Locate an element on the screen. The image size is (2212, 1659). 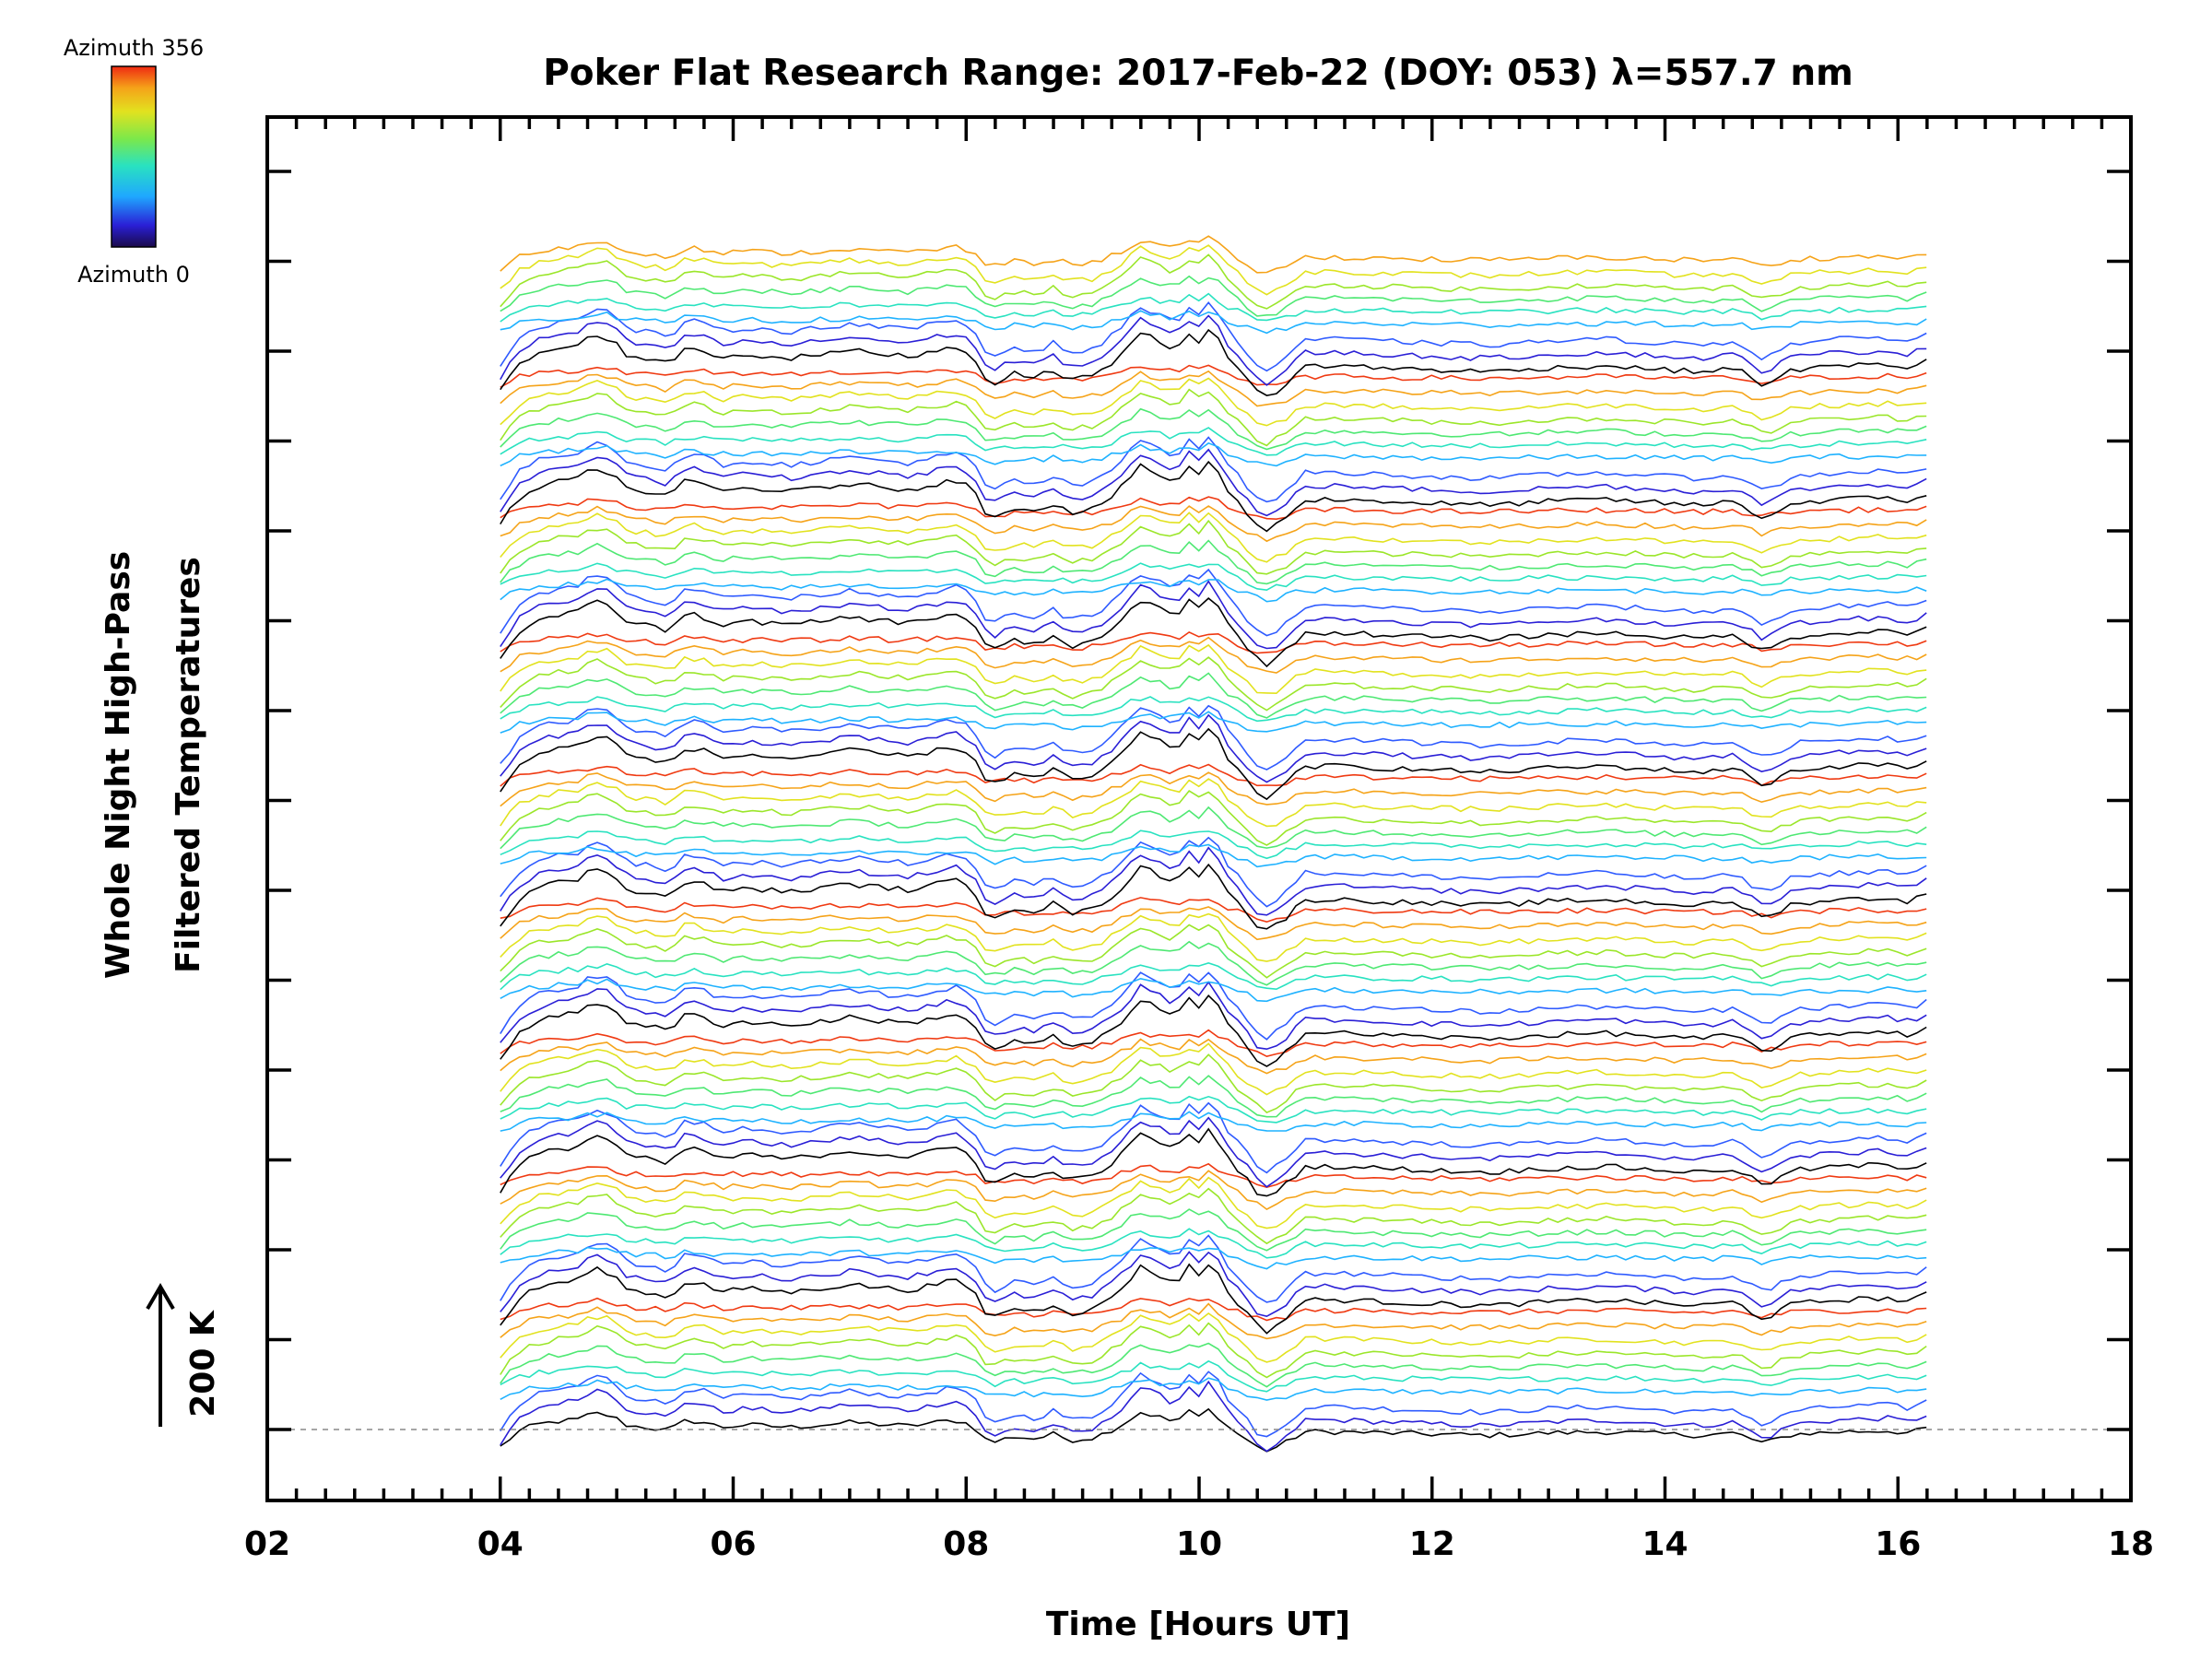
x-tick-label: 02 is located at coordinates (267, 1544).